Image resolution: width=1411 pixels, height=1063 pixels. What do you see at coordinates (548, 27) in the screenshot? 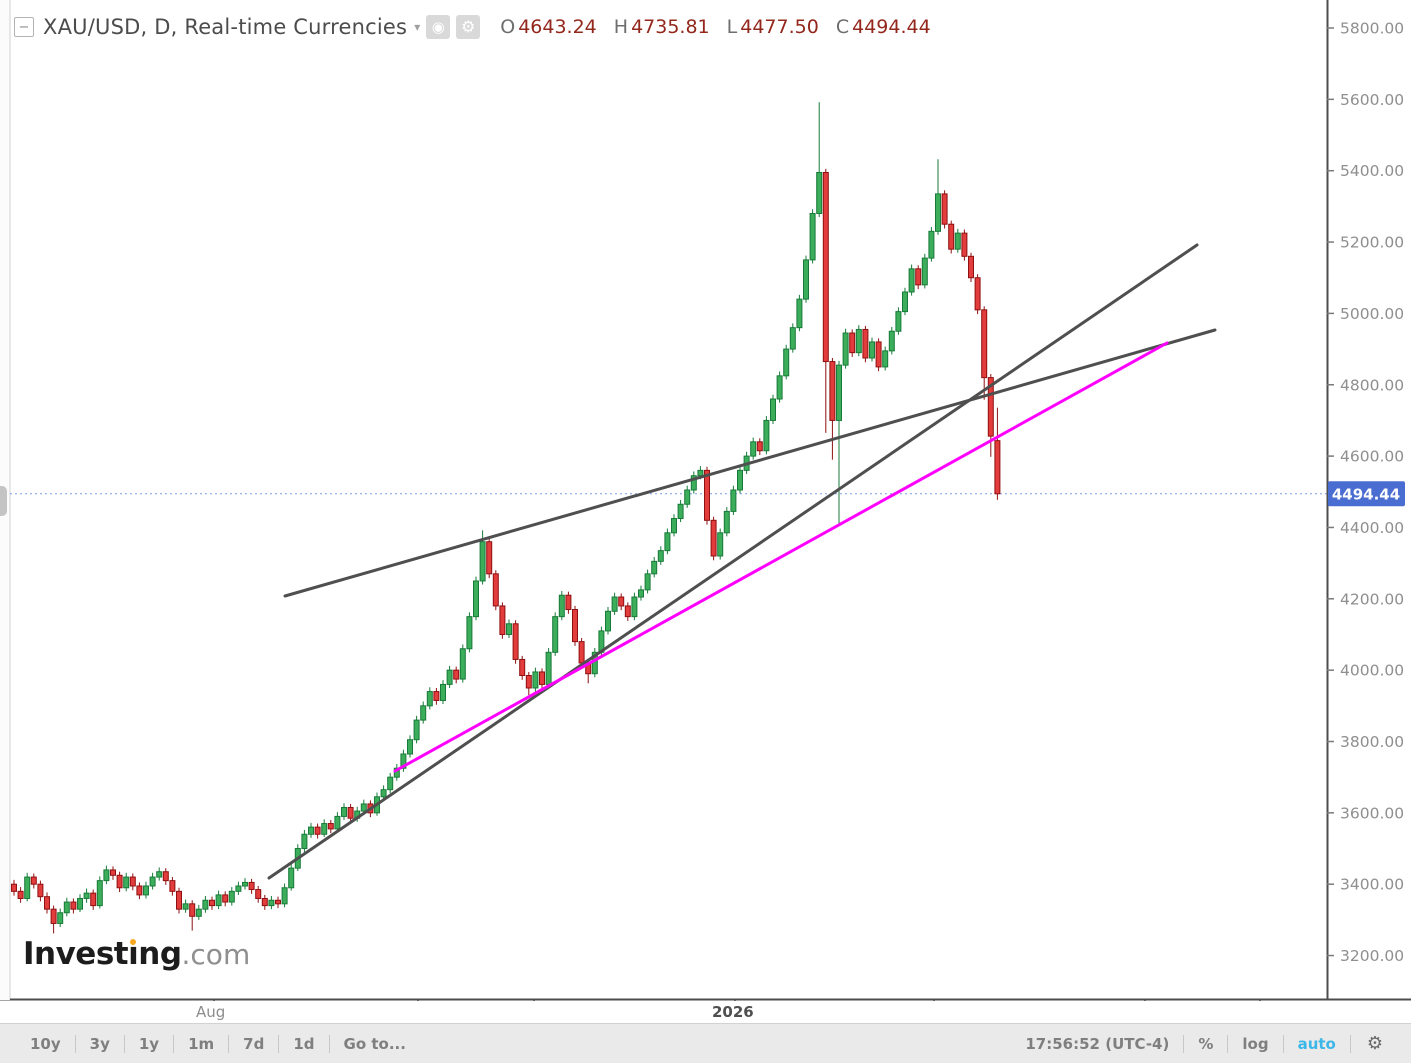
I see `ohlc-open: O 4643.24` at bounding box center [548, 27].